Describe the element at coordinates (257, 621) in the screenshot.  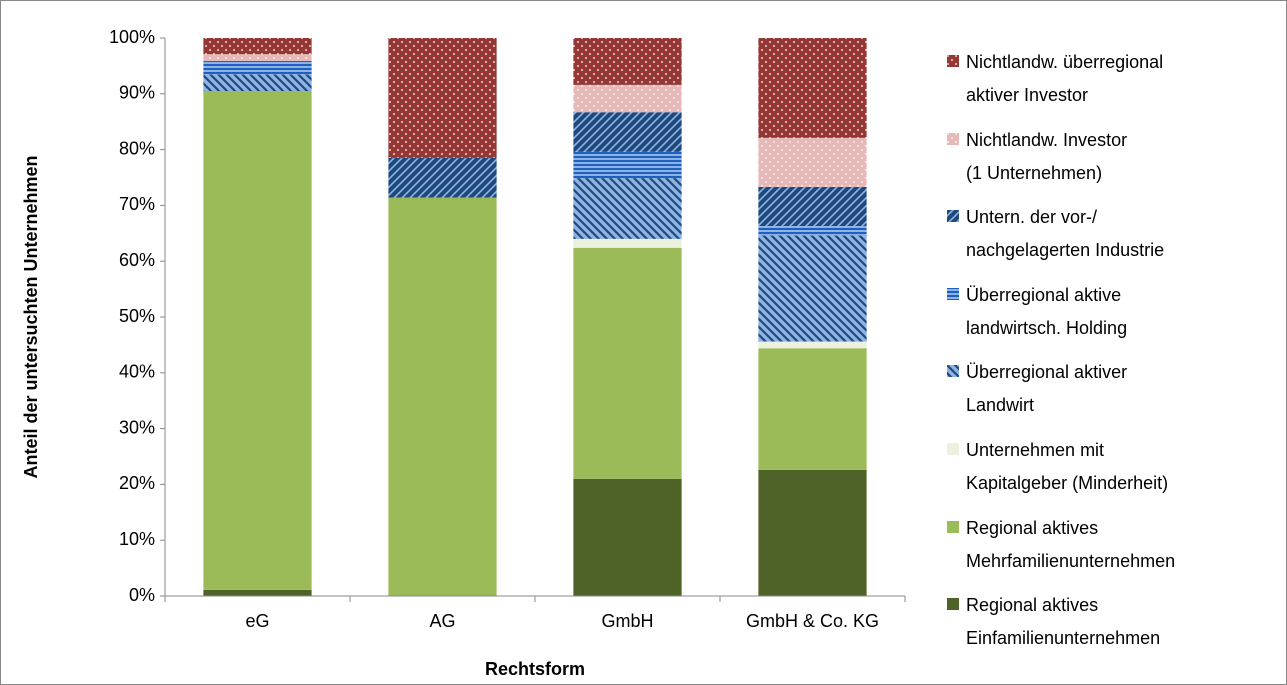
I see `x-tick-label: eG` at that location.